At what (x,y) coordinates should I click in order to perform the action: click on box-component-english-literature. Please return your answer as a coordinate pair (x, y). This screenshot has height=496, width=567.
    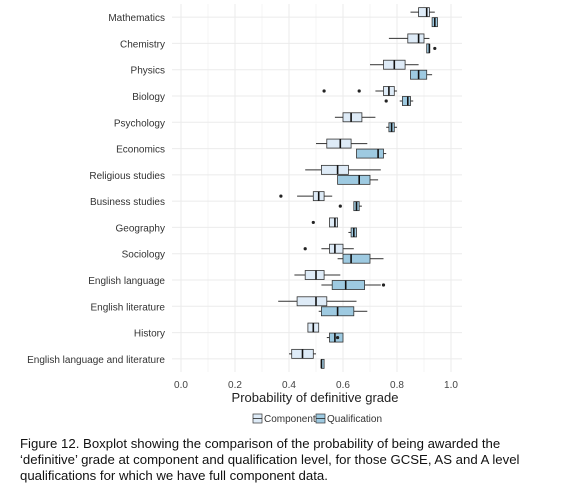
    Looking at the image, I should click on (317, 301).